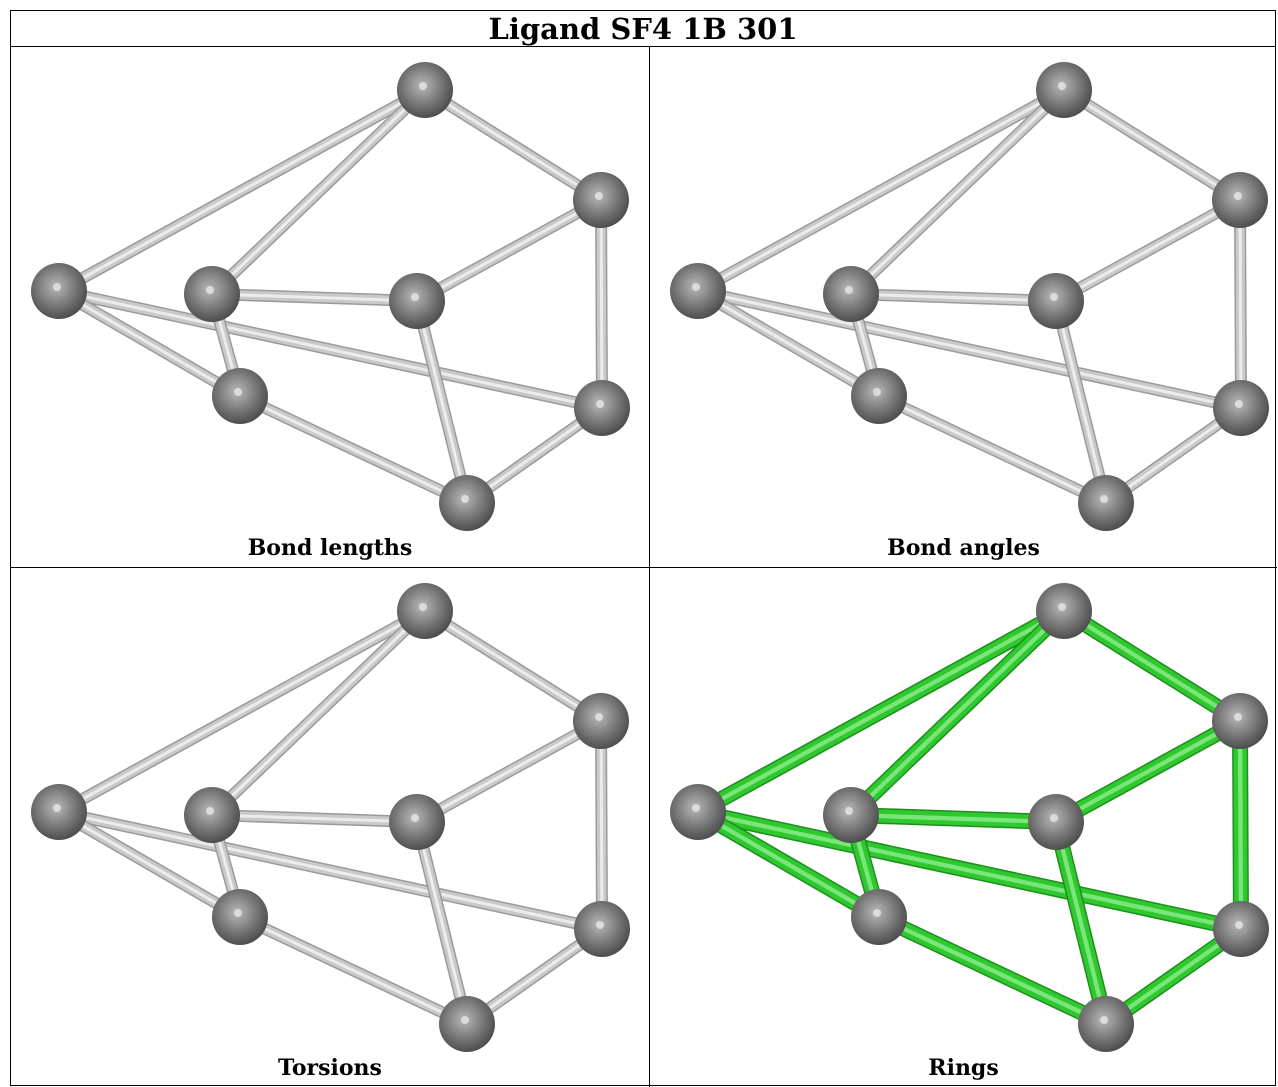 Image resolution: width=1278 pixels, height=1087 pixels. What do you see at coordinates (330, 548) in the screenshot?
I see `panel-caption: Bond lengths` at bounding box center [330, 548].